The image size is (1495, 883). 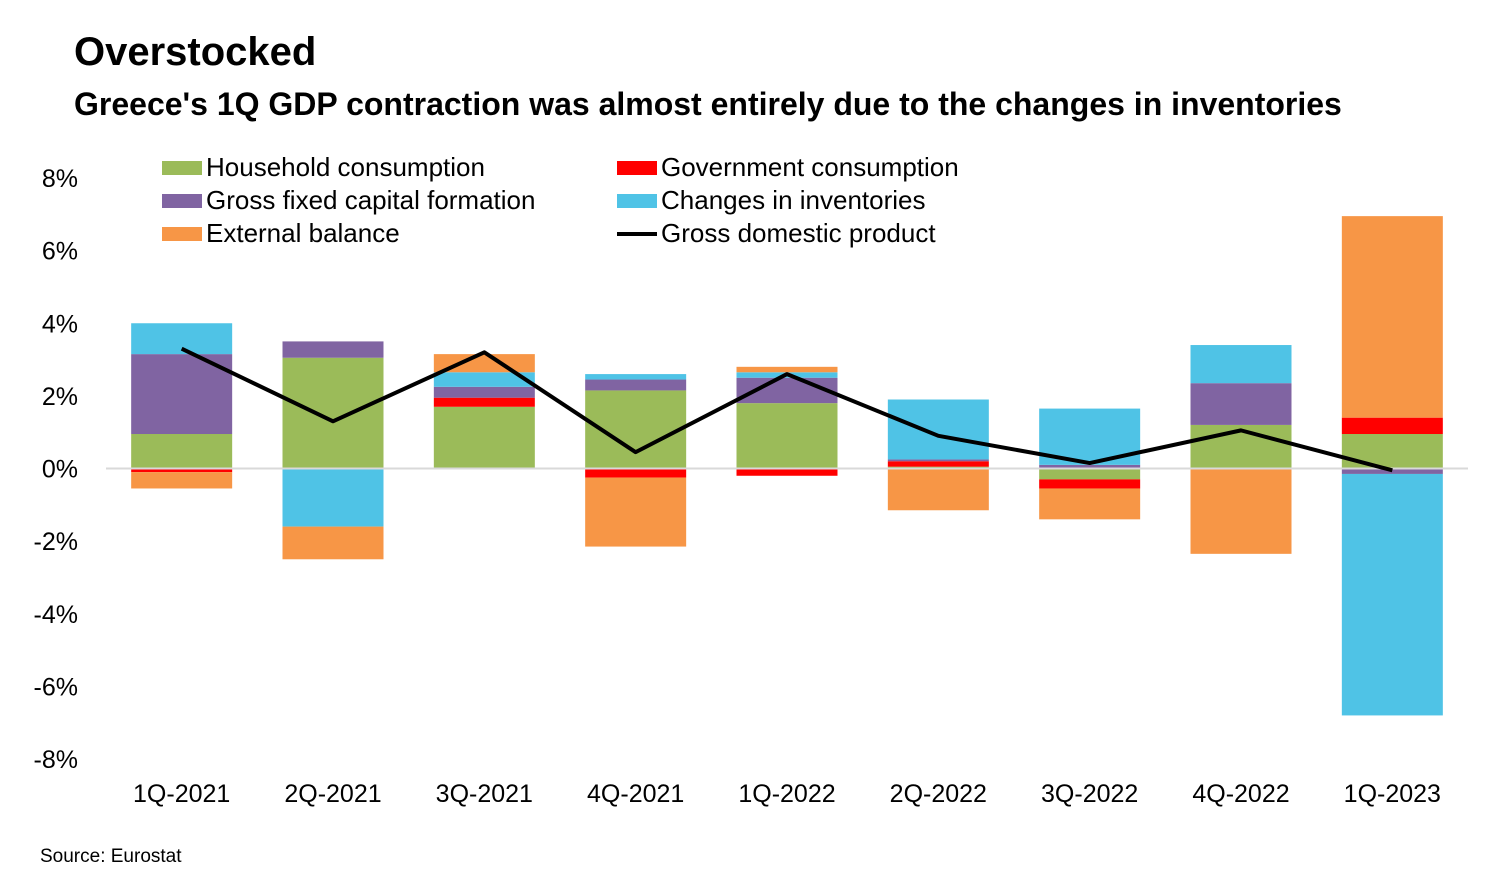 I want to click on x-tick-label: 1Q-2023, so click(x=1392, y=794).